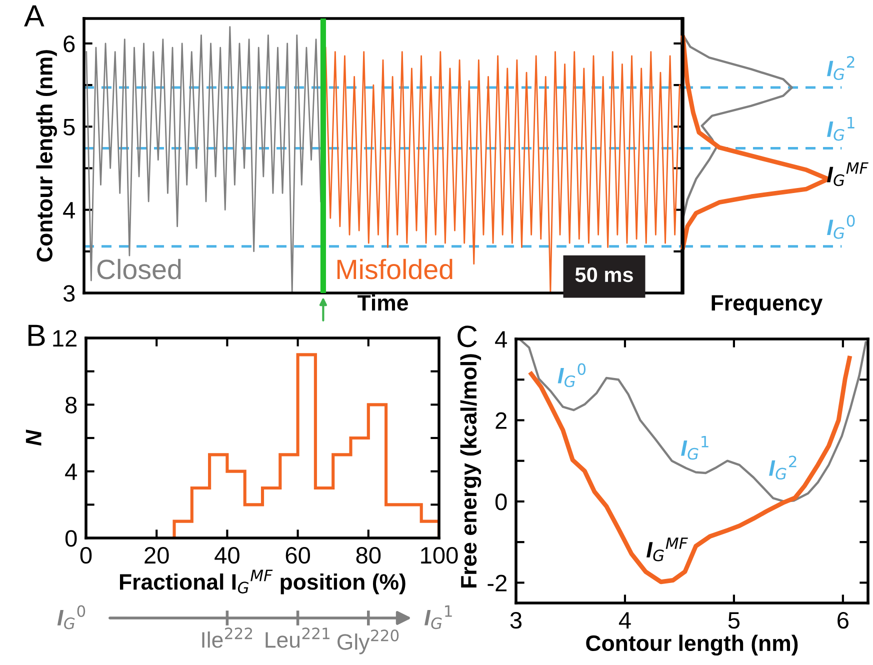 This screenshot has height=665, width=873. I want to click on y-tick-label: 6, so click(69, 44).